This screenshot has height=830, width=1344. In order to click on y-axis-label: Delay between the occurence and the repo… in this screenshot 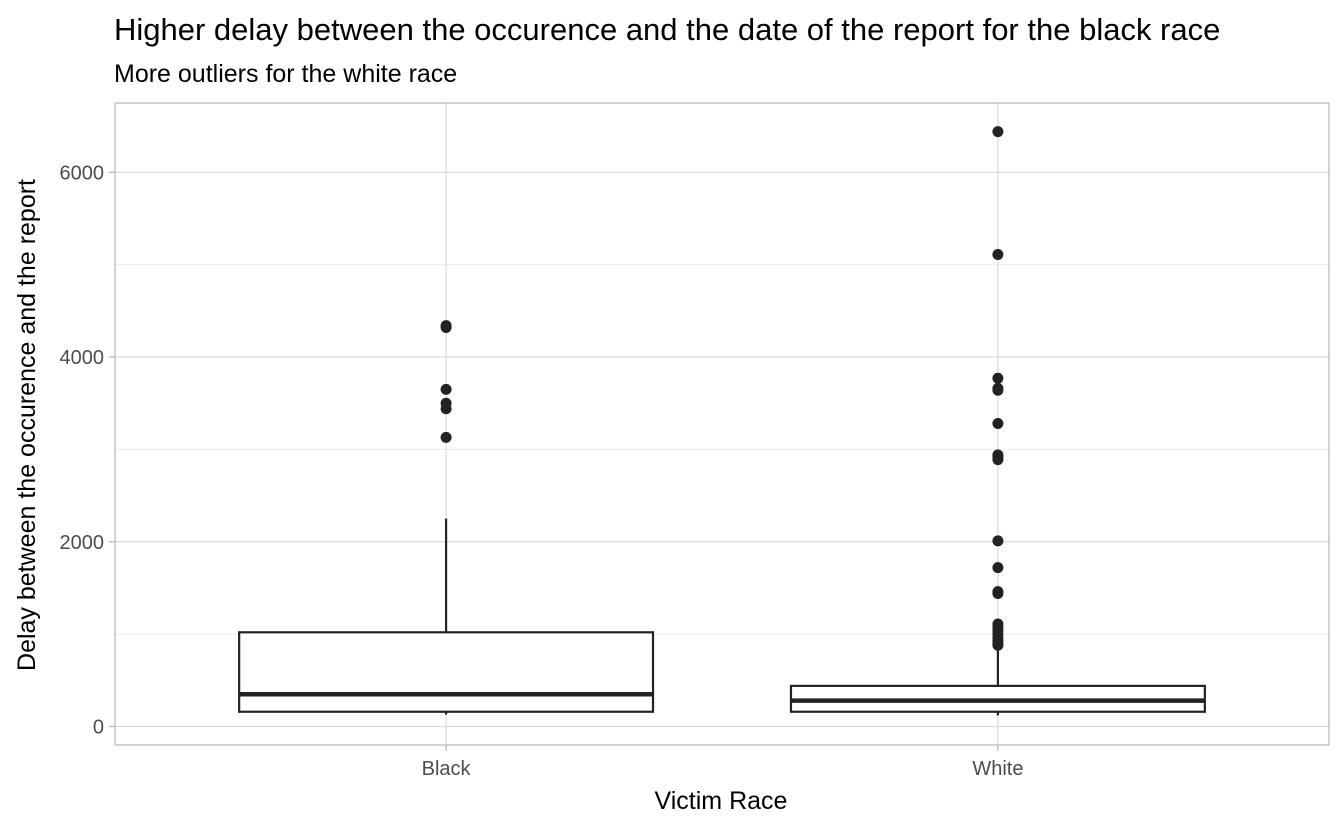, I will do `click(27, 425)`.